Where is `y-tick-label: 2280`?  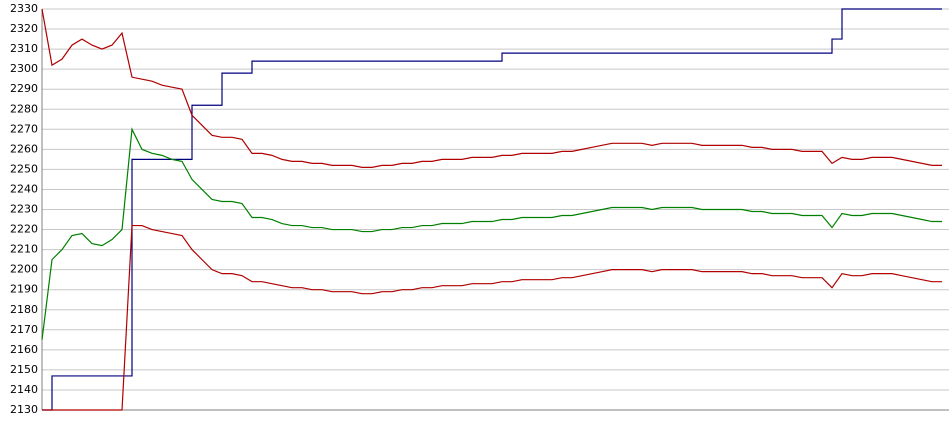
y-tick-label: 2280 is located at coordinates (24, 108).